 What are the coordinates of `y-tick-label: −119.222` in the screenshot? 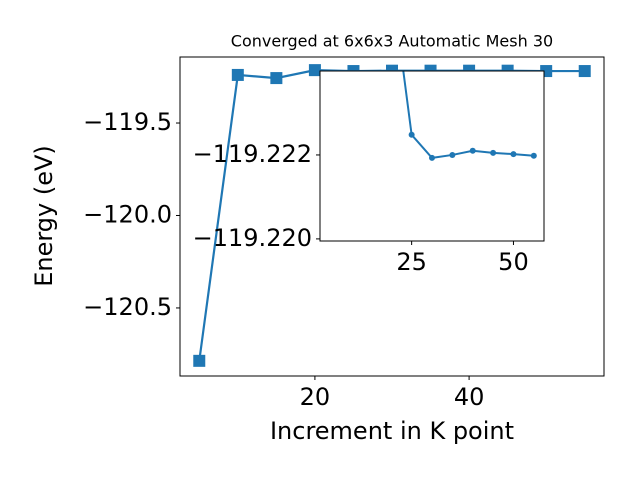 It's located at (252, 154).